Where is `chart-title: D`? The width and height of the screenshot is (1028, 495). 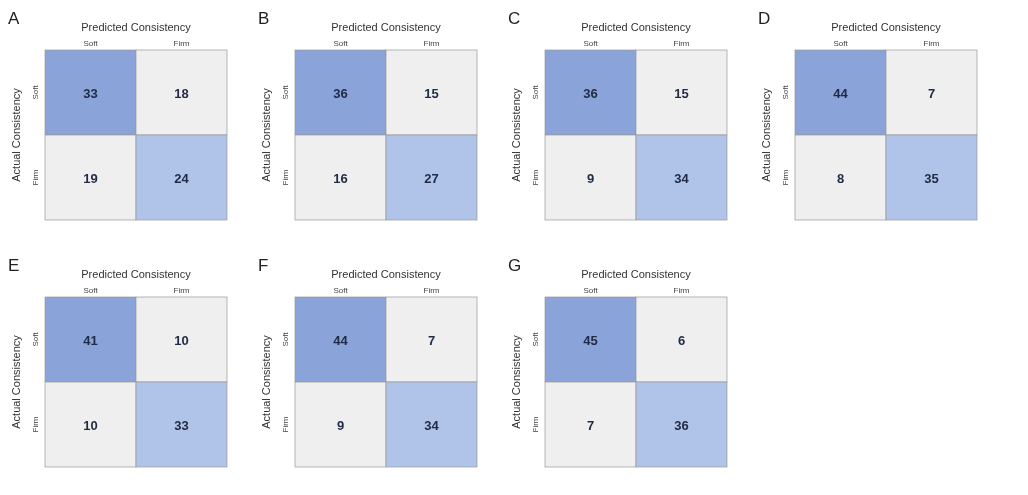
chart-title: D is located at coordinates (764, 18).